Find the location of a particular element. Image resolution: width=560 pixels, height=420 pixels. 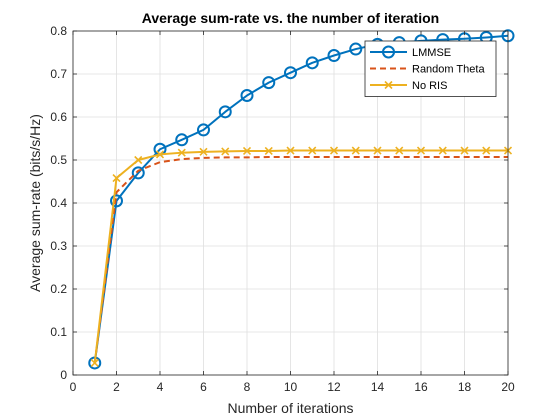

legend-item-no-ris: No RIS is located at coordinates (408, 86).